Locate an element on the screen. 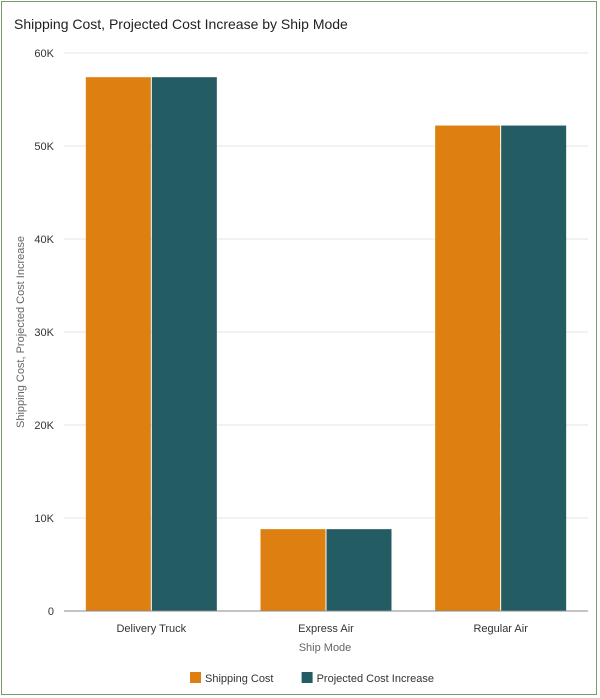 The image size is (600, 698). y-tick-label: 0 is located at coordinates (51, 612).